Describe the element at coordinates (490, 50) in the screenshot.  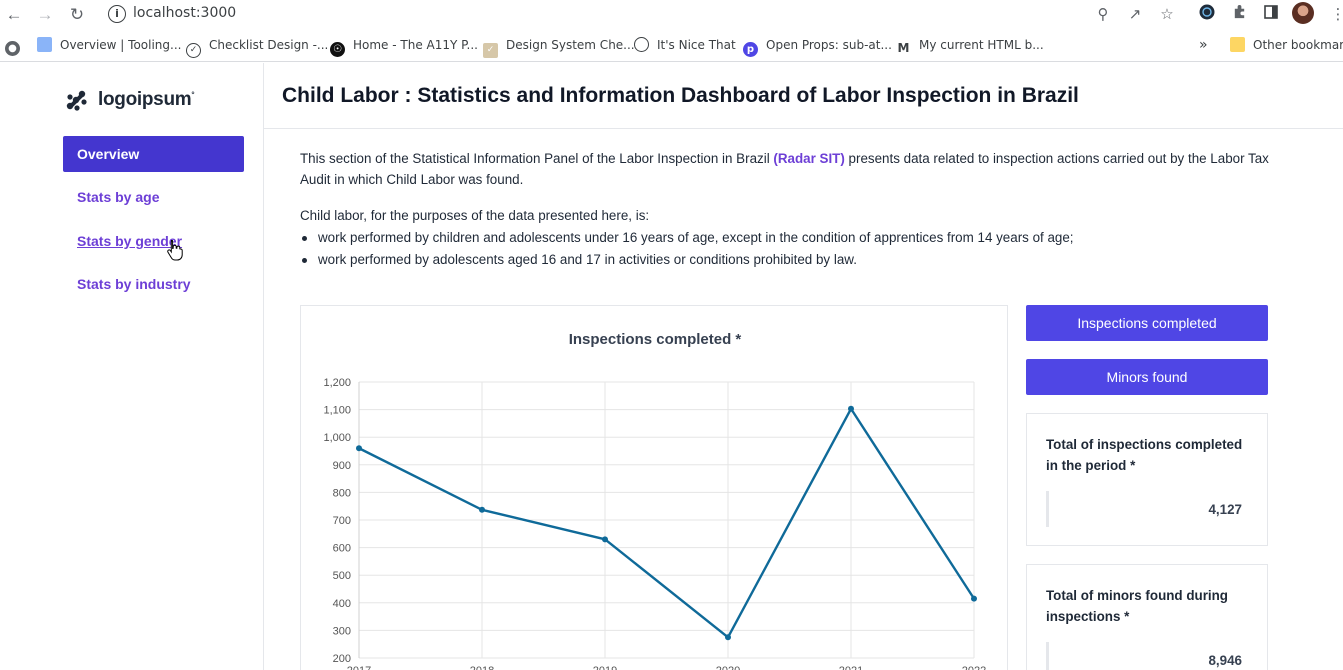
I see `checkbox-icon: ✓` at that location.